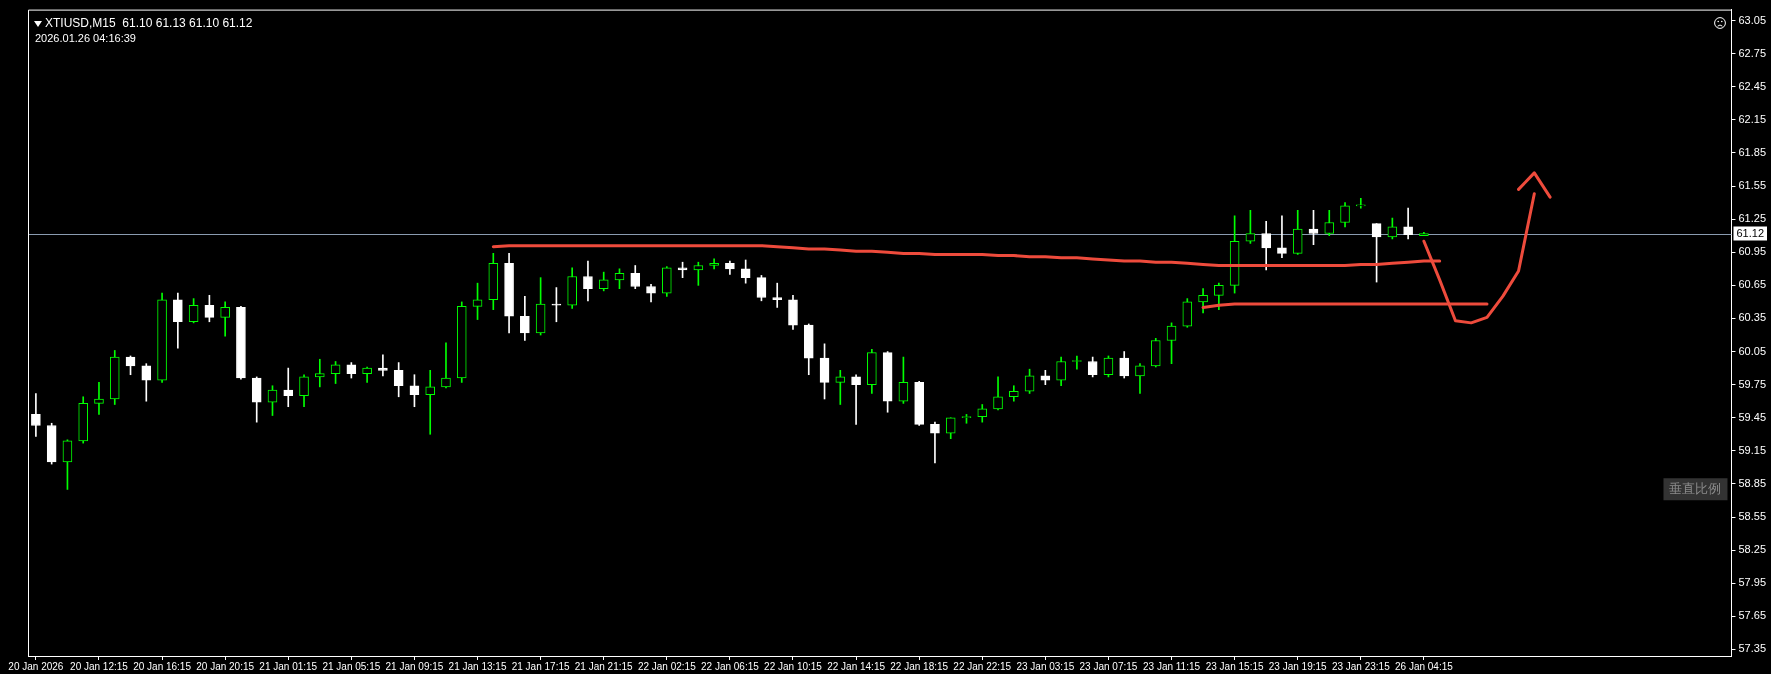 This screenshot has height=674, width=1771. What do you see at coordinates (1752, 383) in the screenshot?
I see `y-tick-label: 59.75` at bounding box center [1752, 383].